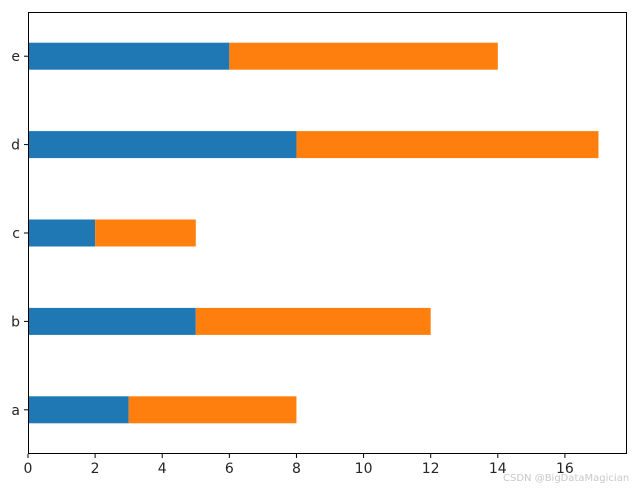 Image resolution: width=637 pixels, height=491 pixels. Describe the element at coordinates (15, 57) in the screenshot. I see `y-tick-label: e` at that location.